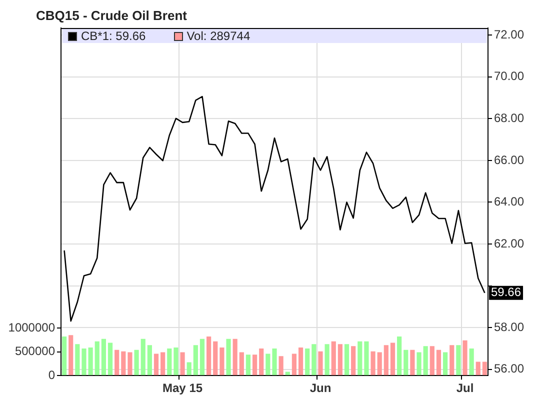 The image size is (554, 398). I want to click on y-tick-label: 70.00, so click(509, 76).